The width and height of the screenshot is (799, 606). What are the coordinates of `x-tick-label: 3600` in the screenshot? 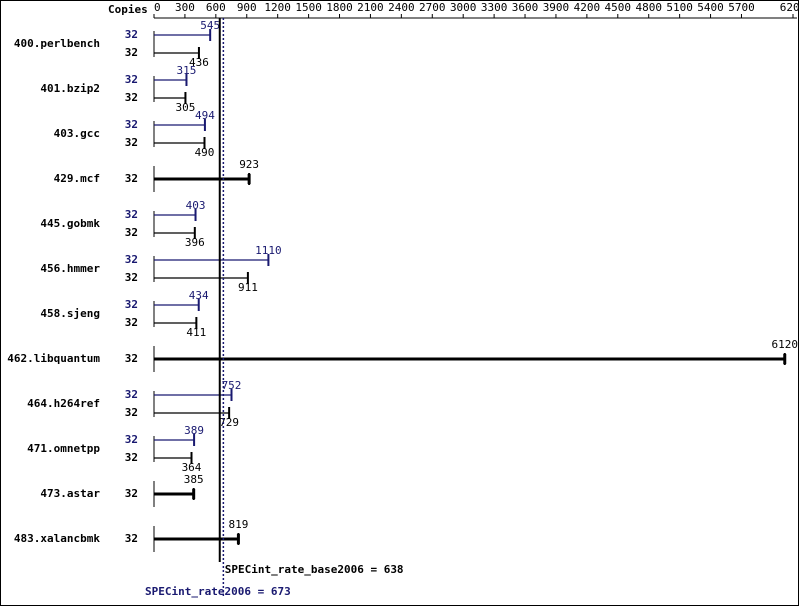 It's located at (525, 7).